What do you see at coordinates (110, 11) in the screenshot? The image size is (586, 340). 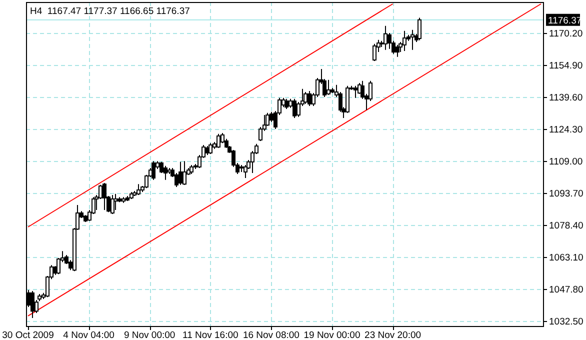 I see `chart-title: H4 1167.47 1177.37 1166.65 1176.37` at bounding box center [110, 11].